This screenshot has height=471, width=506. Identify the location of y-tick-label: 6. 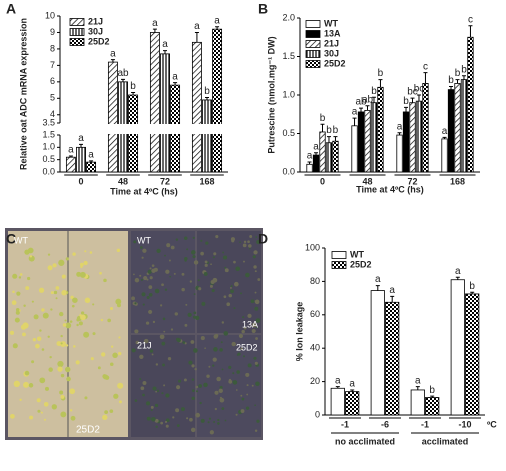
(52, 81).